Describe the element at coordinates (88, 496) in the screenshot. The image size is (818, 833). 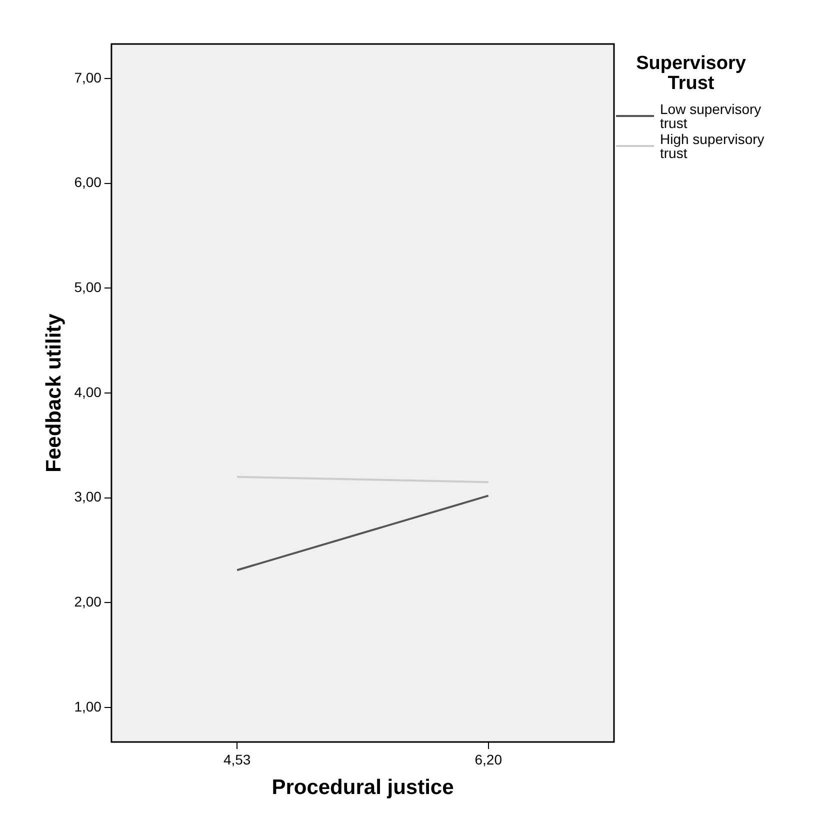
I see `y-tick-label: 3,00` at that location.